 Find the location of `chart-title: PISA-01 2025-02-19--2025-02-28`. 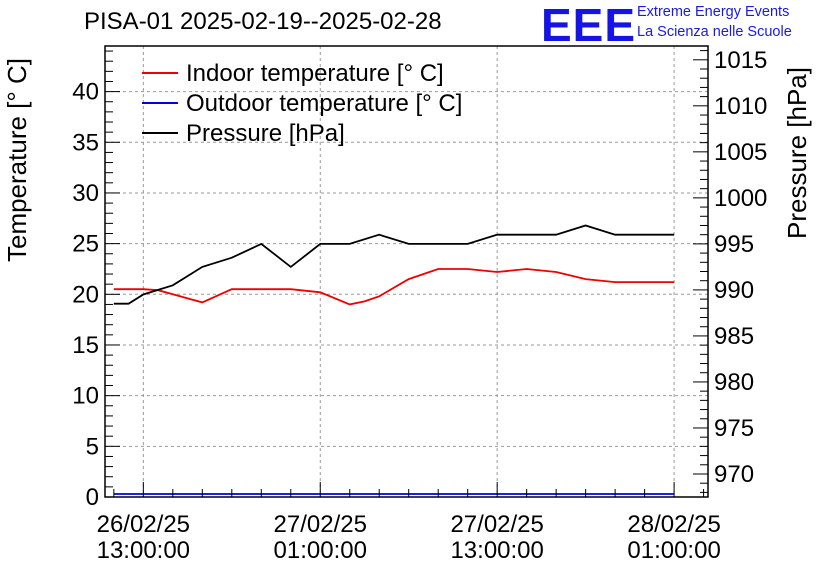

chart-title: PISA-01 2025-02-19--2025-02-28 is located at coordinates (263, 21).